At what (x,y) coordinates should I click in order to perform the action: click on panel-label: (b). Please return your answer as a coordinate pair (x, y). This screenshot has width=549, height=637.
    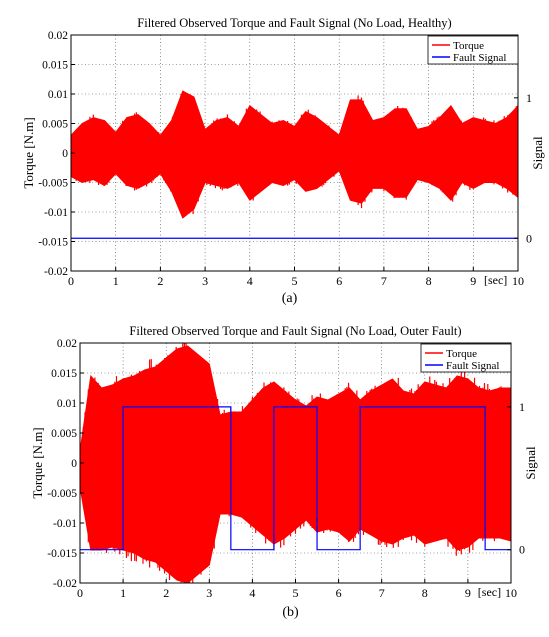
    Looking at the image, I should click on (290, 612).